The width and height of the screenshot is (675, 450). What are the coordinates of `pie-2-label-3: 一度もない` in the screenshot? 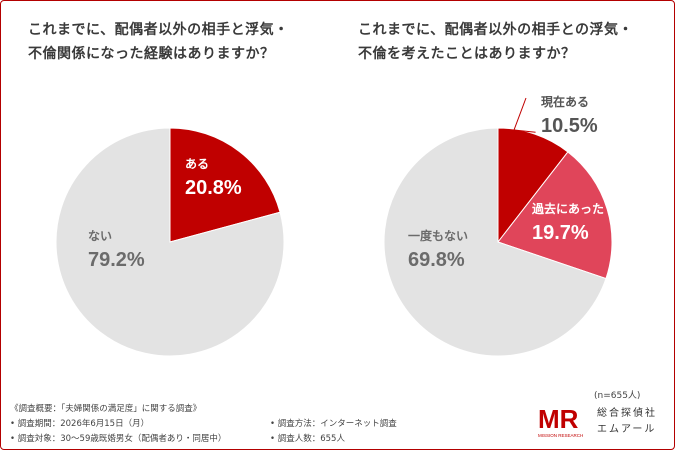 It's located at (438, 235).